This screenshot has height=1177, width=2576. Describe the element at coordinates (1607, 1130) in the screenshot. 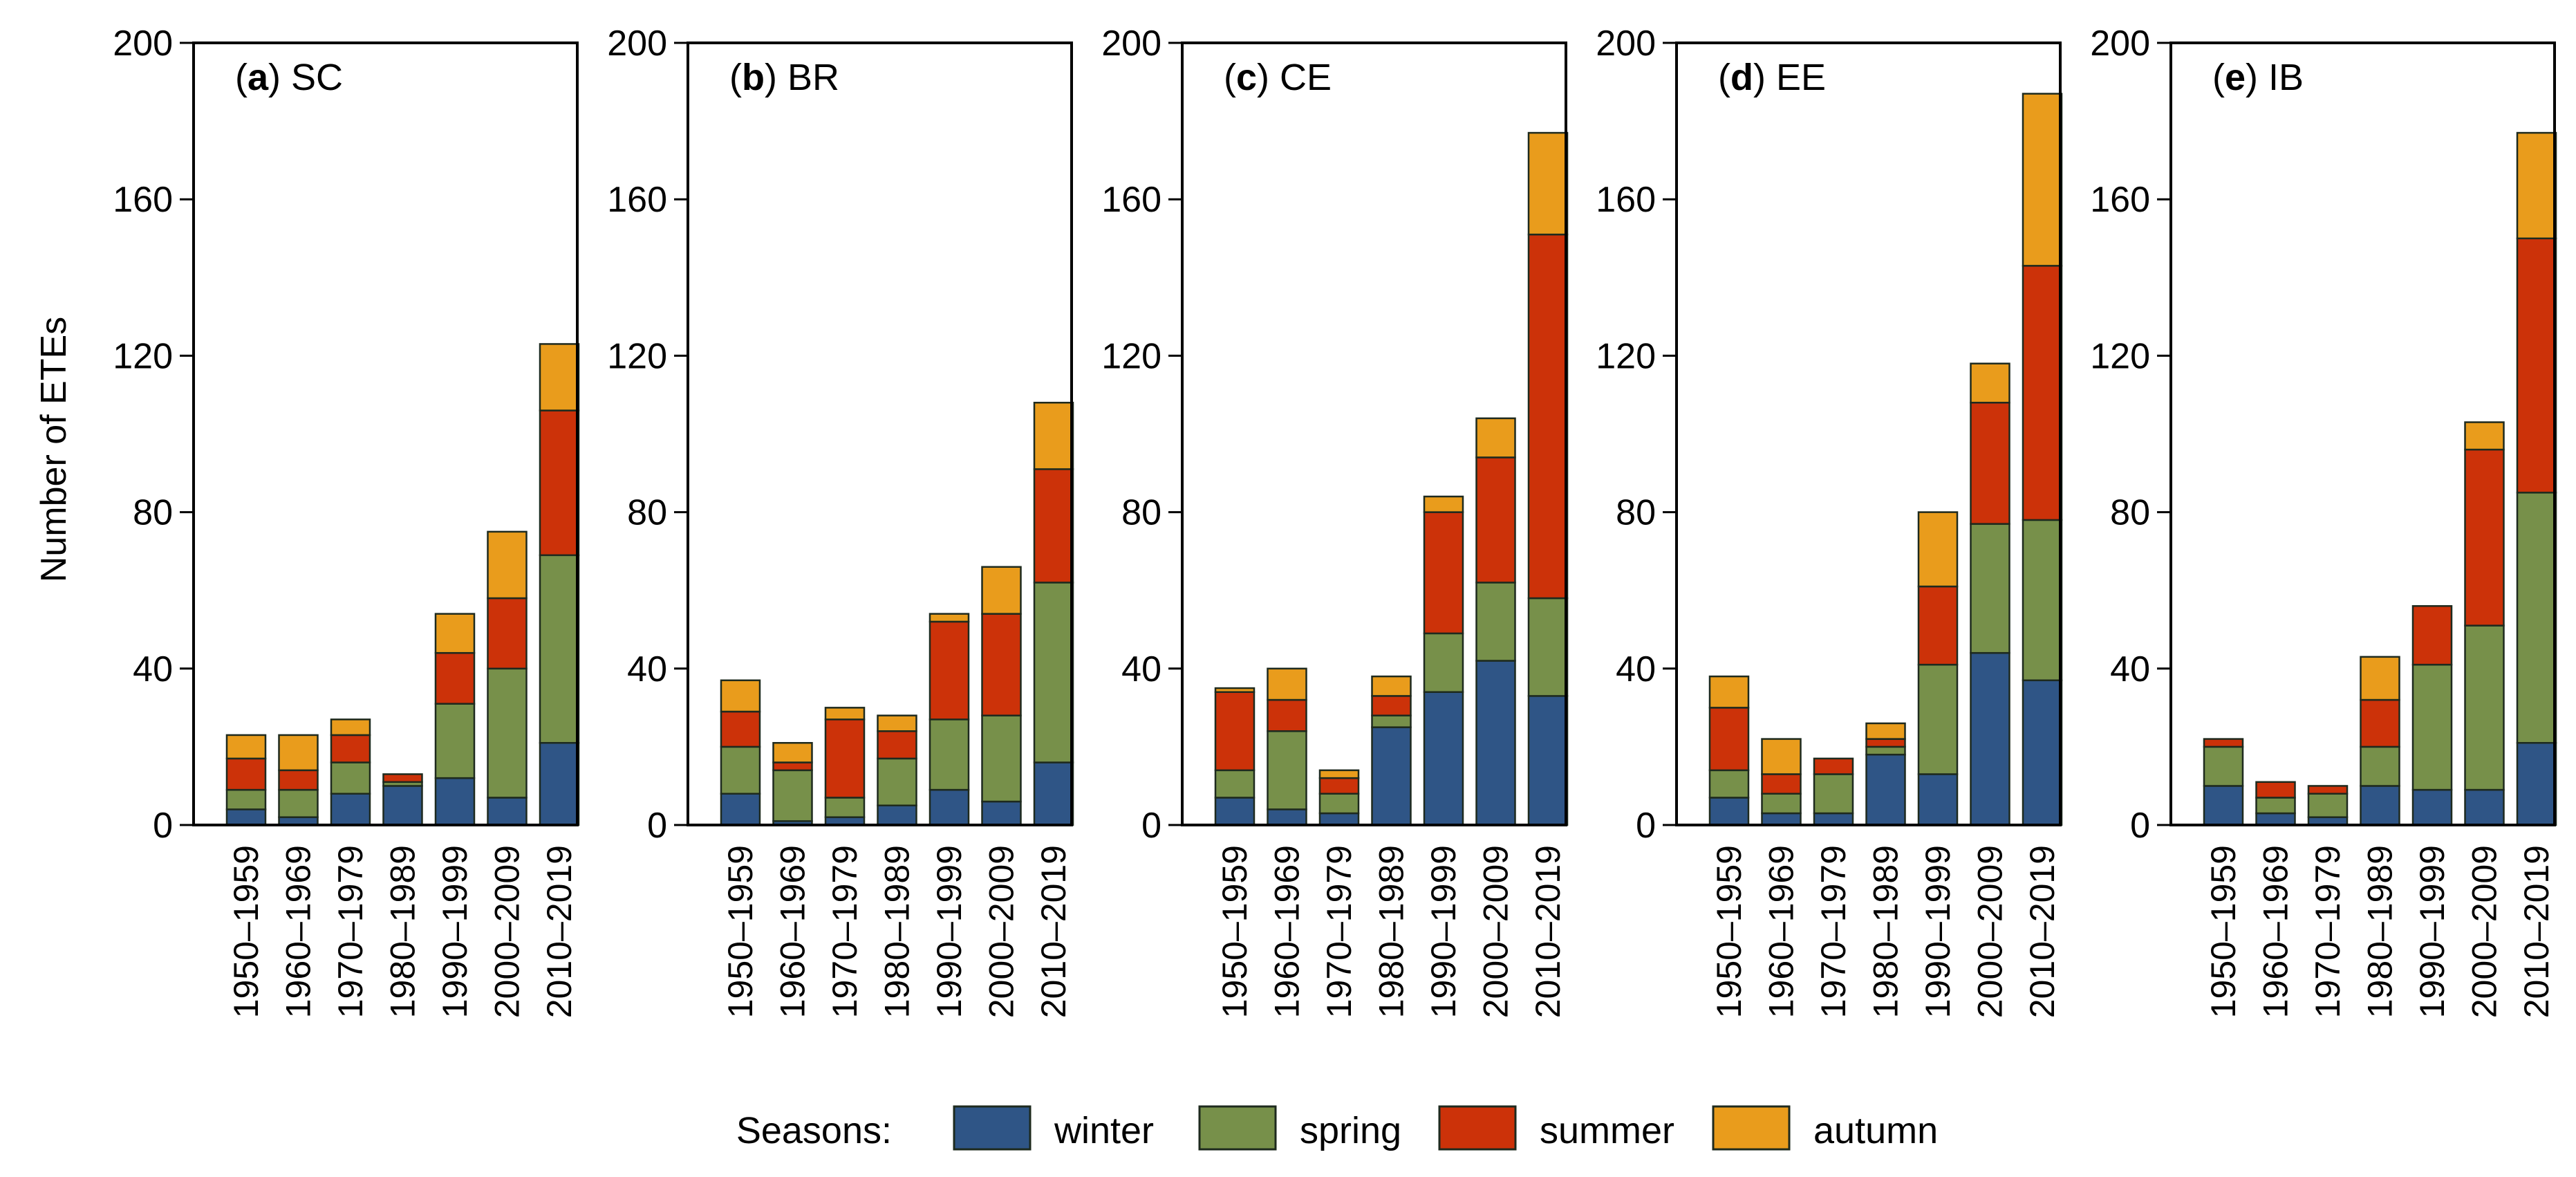

I see `legend-label-summer: summer` at that location.